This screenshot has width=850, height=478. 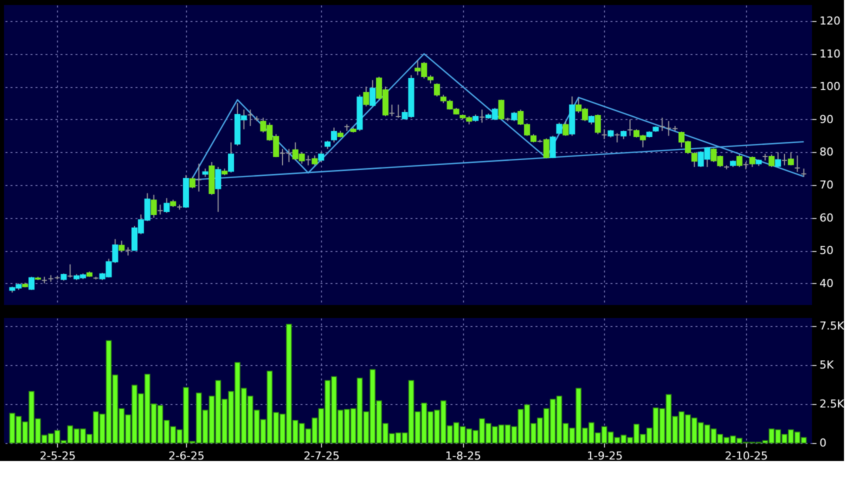 What do you see at coordinates (58, 456) in the screenshot?
I see `x-tick-label: 2-5-25` at bounding box center [58, 456].